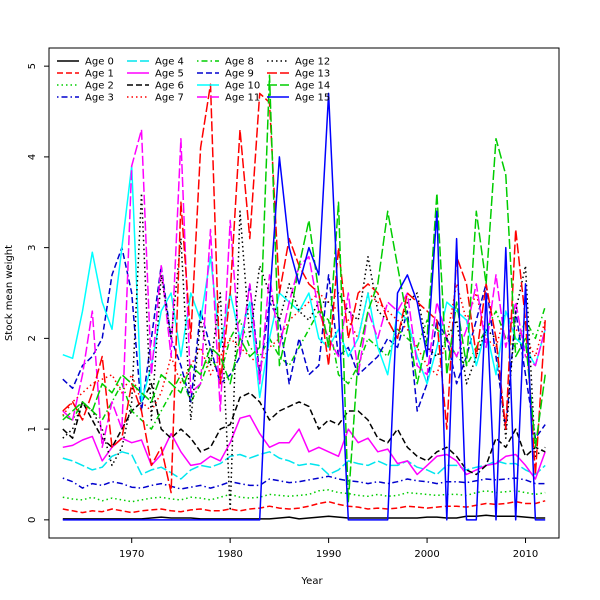 The height and width of the screenshot is (600, 600). Describe the element at coordinates (32, 66) in the screenshot. I see `y-tick-label: 5` at that location.